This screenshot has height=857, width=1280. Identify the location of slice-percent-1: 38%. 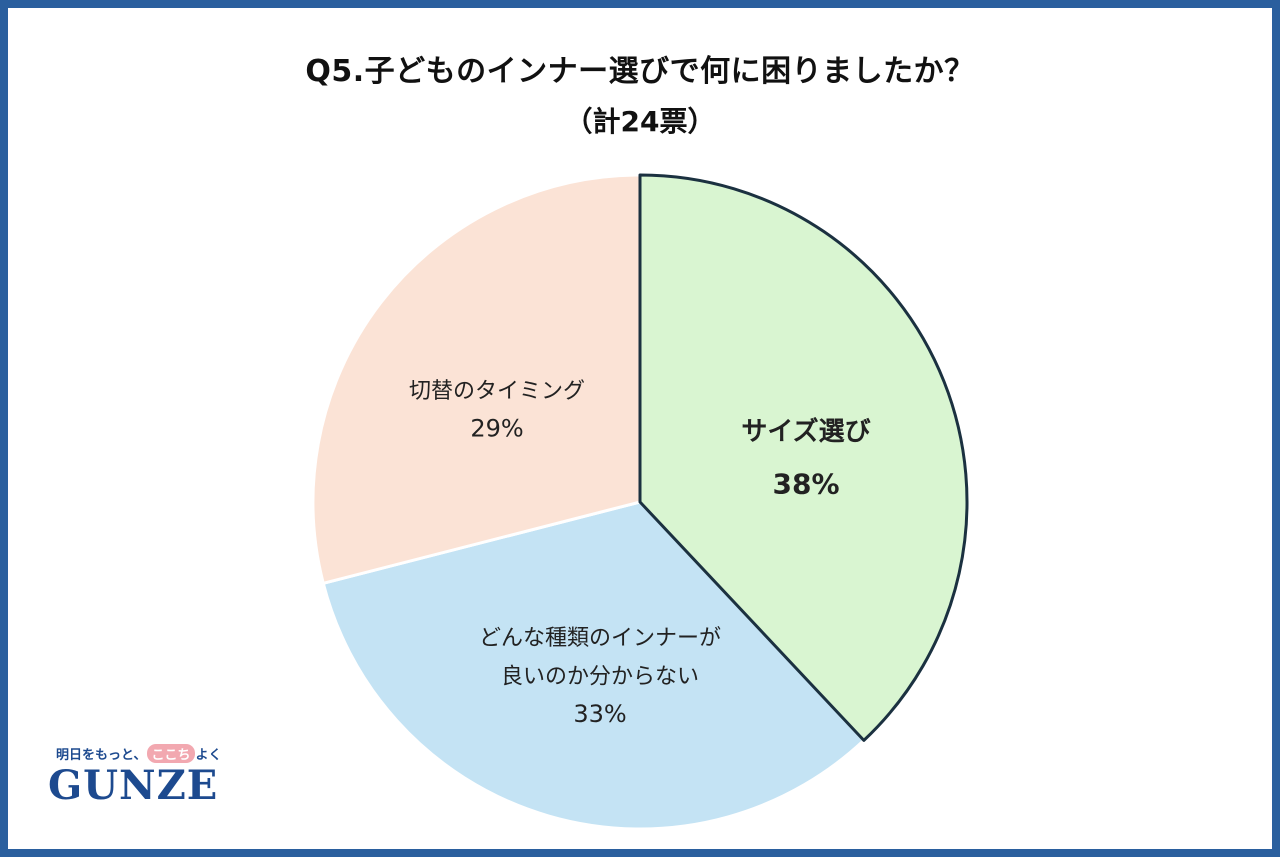
(805, 484).